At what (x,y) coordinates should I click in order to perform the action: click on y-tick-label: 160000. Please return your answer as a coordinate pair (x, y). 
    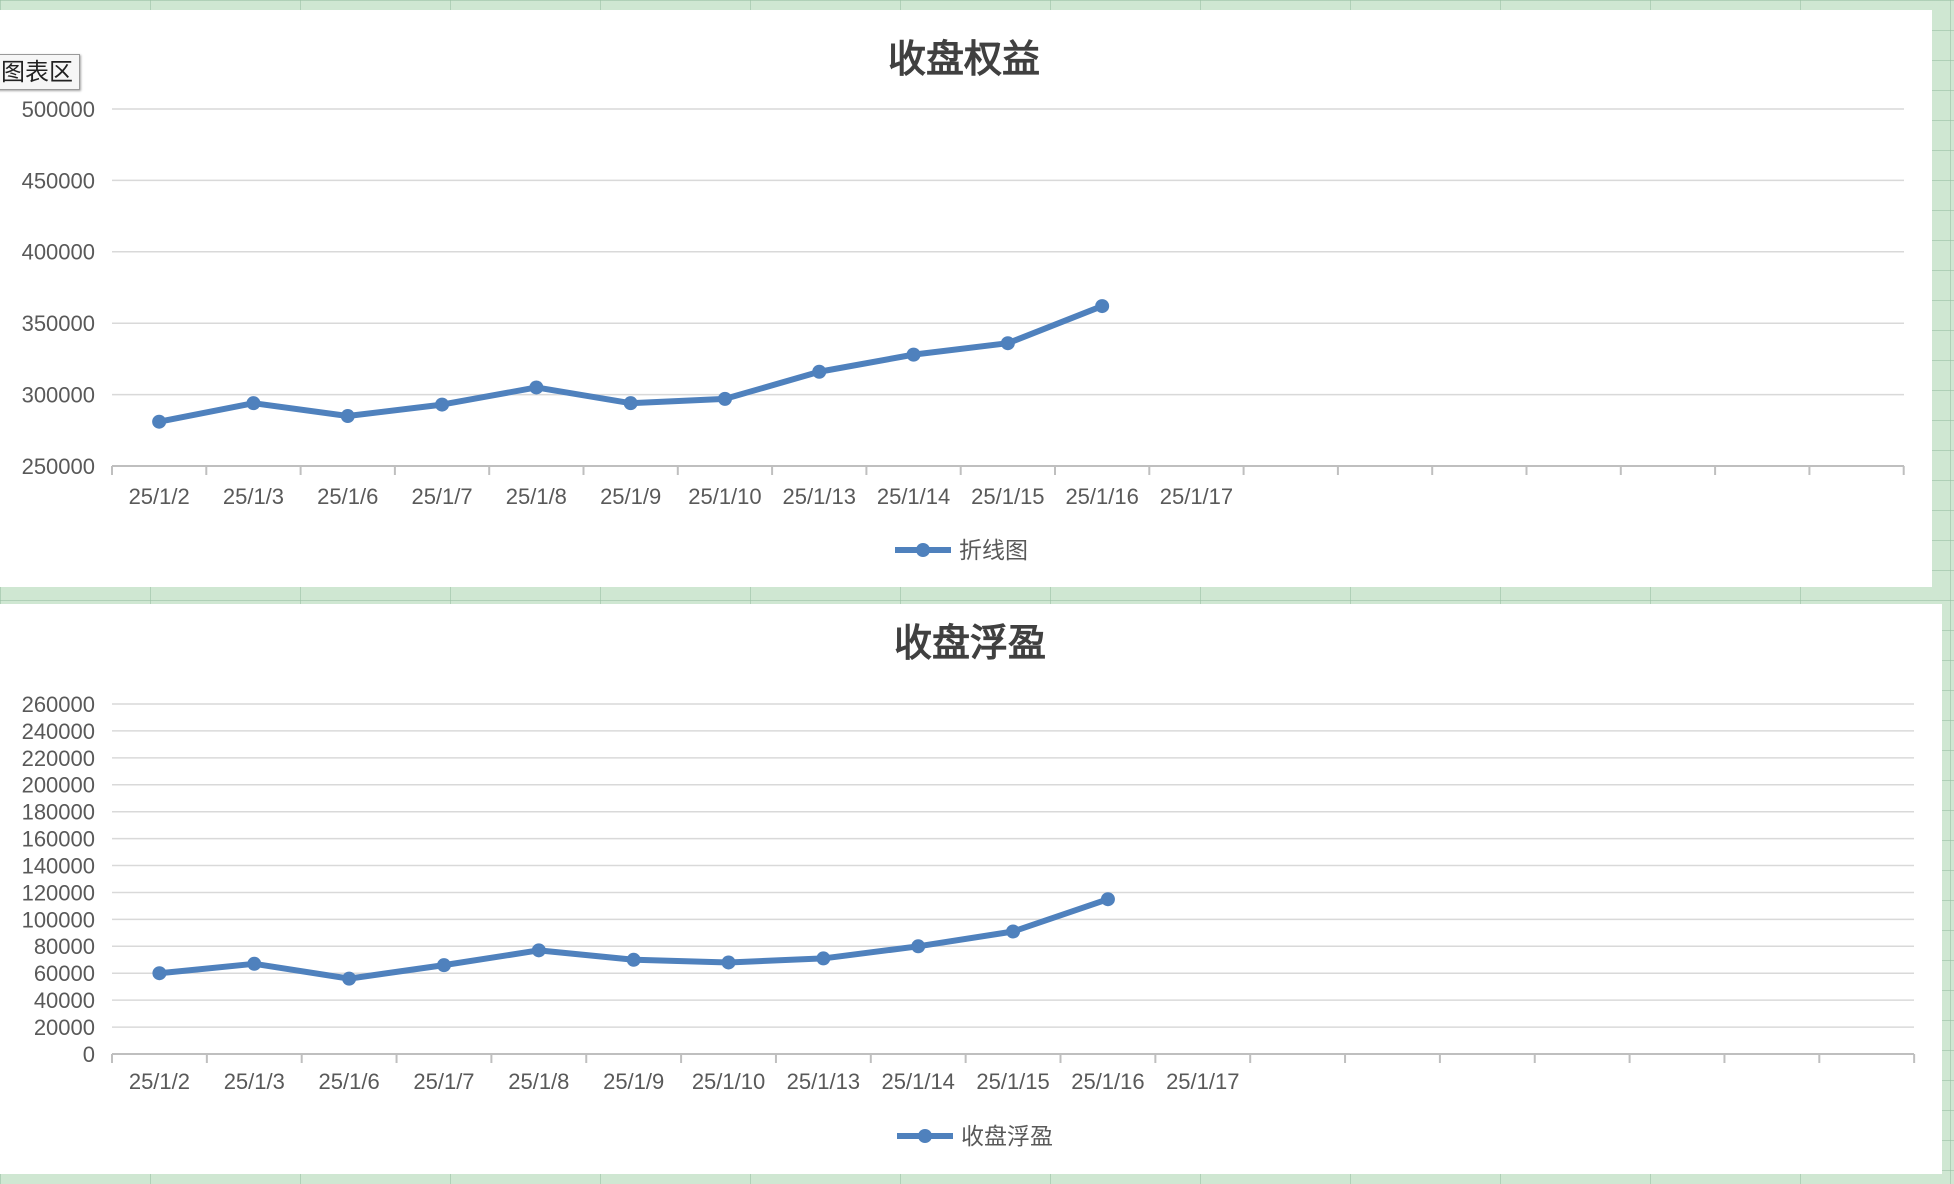
    Looking at the image, I should click on (58, 839).